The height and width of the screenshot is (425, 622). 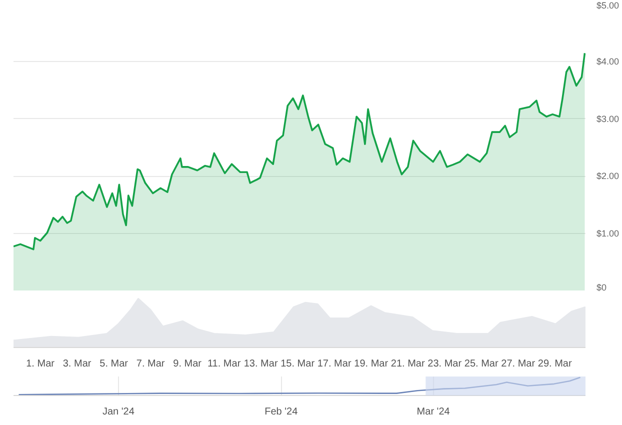 What do you see at coordinates (281, 412) in the screenshot?
I see `x-tick-label: Feb '24` at bounding box center [281, 412].